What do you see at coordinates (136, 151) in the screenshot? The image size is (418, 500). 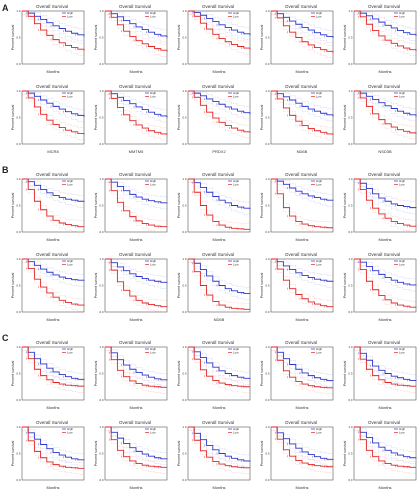 I see `x-axis-label: MMTM5` at bounding box center [136, 151].